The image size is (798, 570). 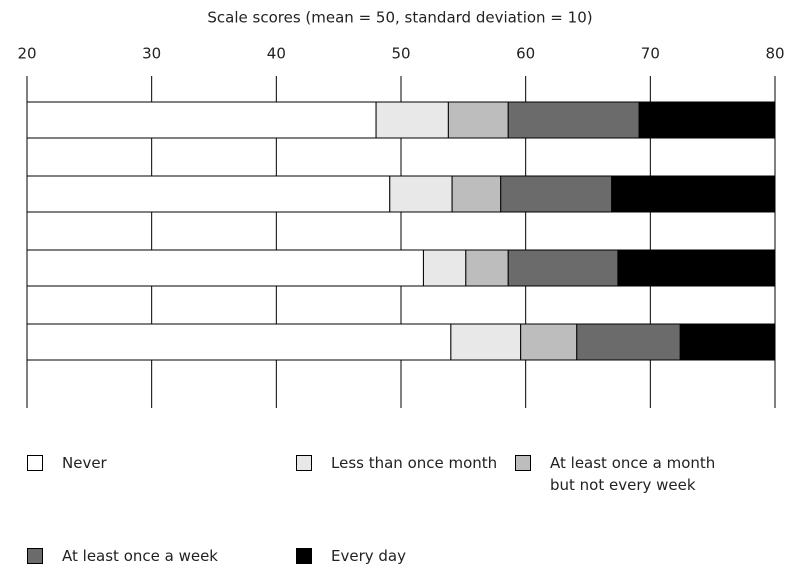 What do you see at coordinates (525, 54) in the screenshot?
I see `x-tick-label: 60` at bounding box center [525, 54].